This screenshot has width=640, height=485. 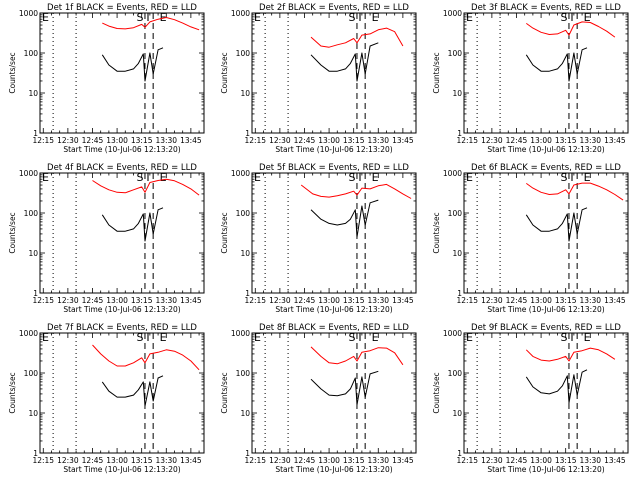 What do you see at coordinates (122, 8) in the screenshot?
I see `panel-title: Det 1f BLACK = Events, RED = LLD` at bounding box center [122, 8].